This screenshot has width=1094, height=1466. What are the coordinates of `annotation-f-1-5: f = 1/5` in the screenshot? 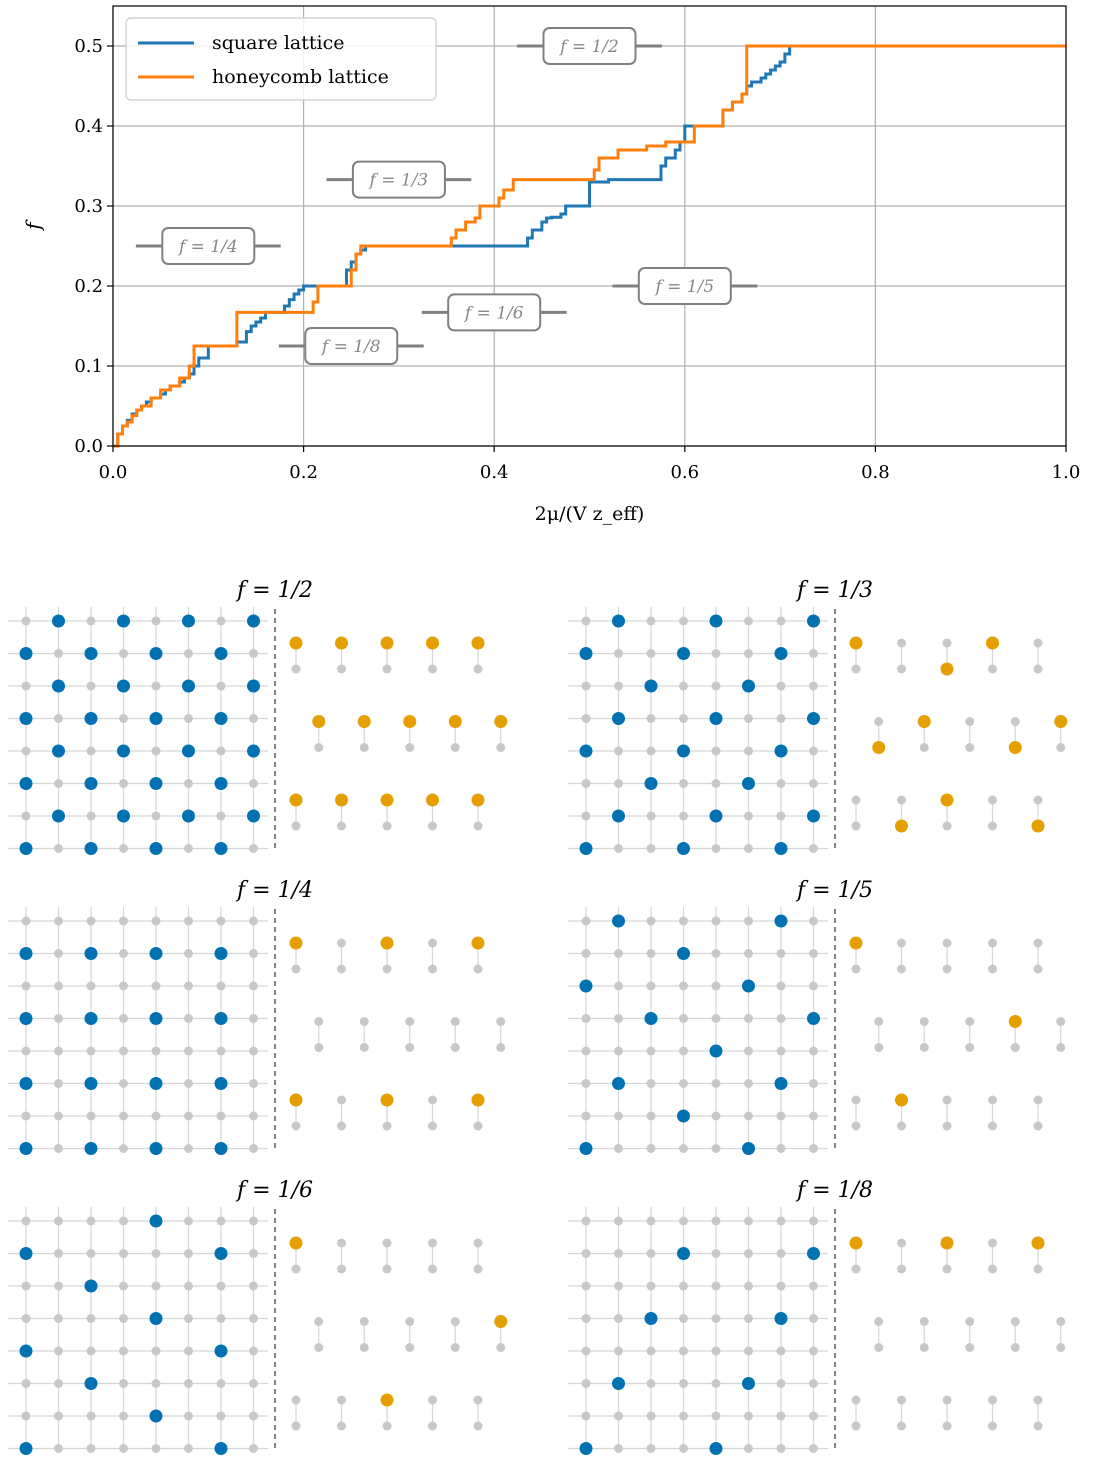 It's located at (685, 286).